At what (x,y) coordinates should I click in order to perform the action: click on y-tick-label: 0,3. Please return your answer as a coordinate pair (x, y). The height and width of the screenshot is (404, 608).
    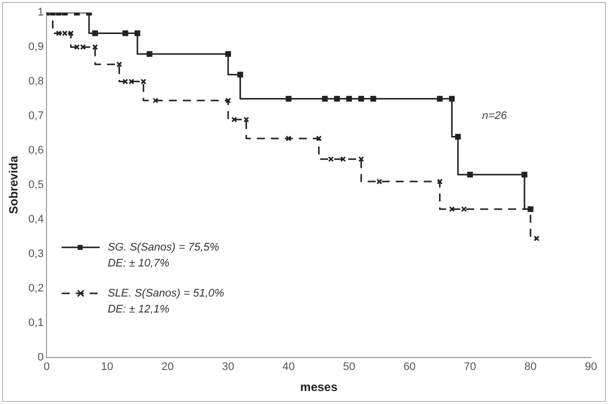
    Looking at the image, I should click on (36, 254).